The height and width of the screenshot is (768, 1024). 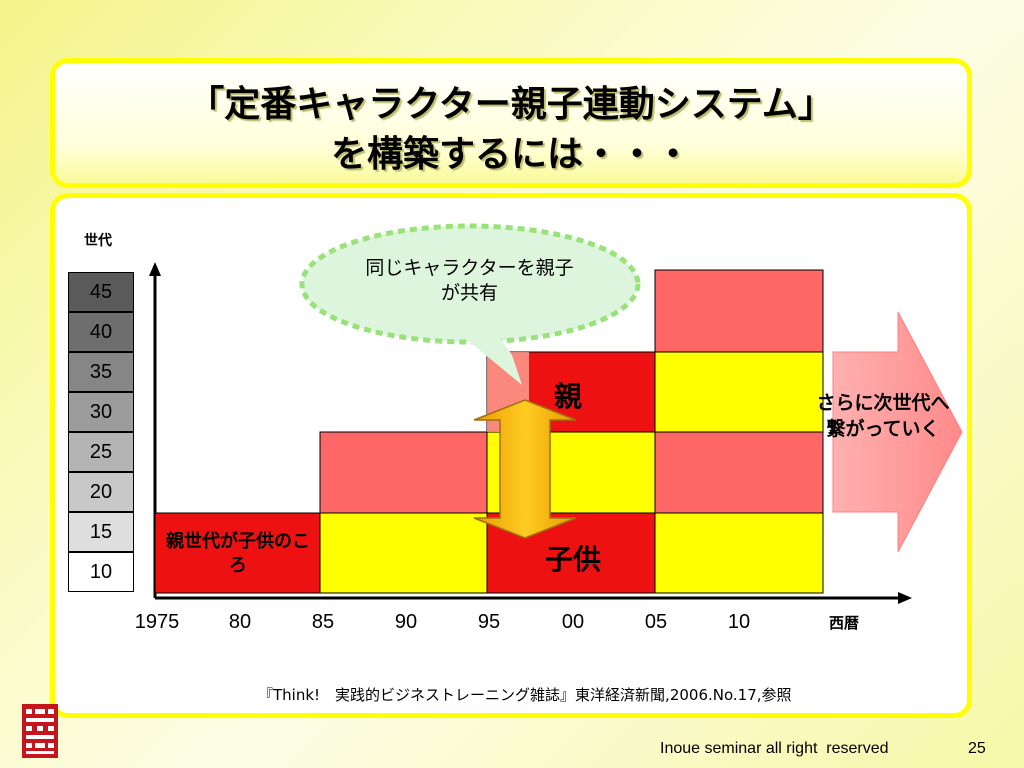 I want to click on block-2005-pink, so click(x=739, y=472).